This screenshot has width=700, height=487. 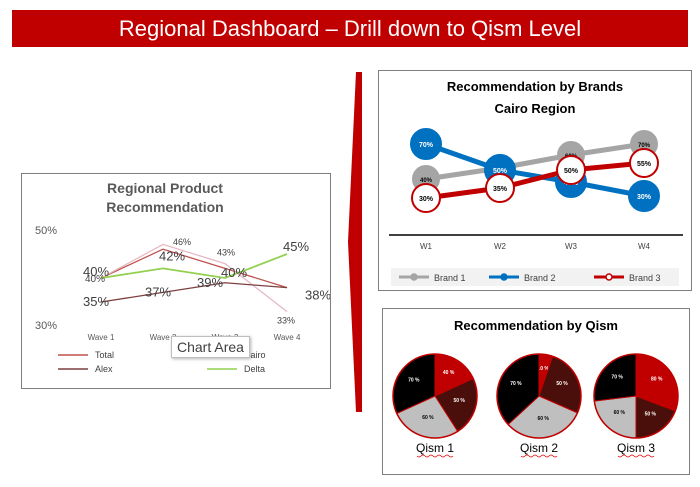 What do you see at coordinates (101, 337) in the screenshot?
I see `x-tick-label: Wave 1` at bounding box center [101, 337].